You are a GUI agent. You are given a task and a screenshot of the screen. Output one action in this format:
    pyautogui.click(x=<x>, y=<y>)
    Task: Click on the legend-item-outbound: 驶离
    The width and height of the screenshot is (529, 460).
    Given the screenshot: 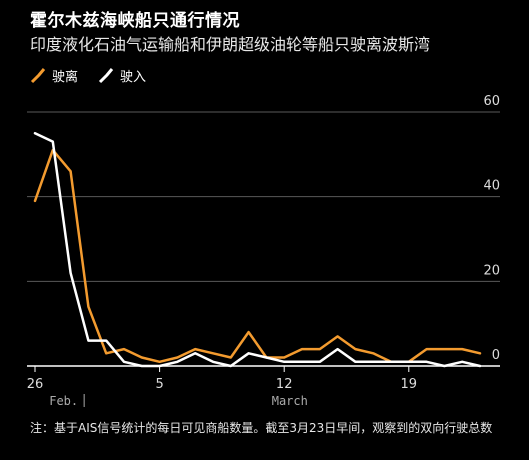 What is the action you would take?
    pyautogui.click(x=54, y=75)
    